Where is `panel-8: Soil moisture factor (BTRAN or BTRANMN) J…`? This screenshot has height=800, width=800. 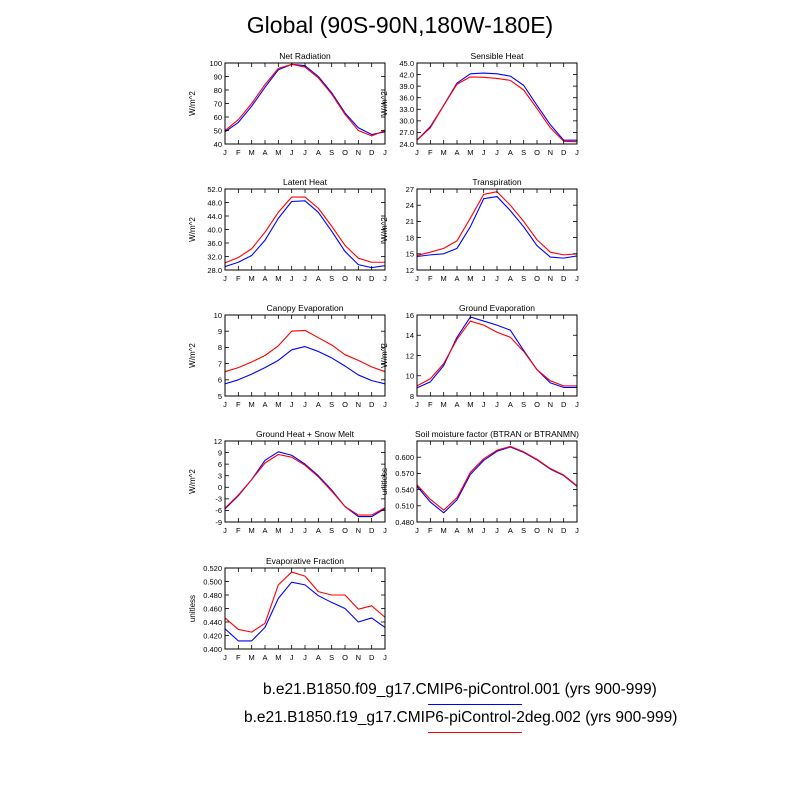 panel-8: Soil moisture factor (BTRAN or BTRANMN) J… is located at coordinates (479, 482).